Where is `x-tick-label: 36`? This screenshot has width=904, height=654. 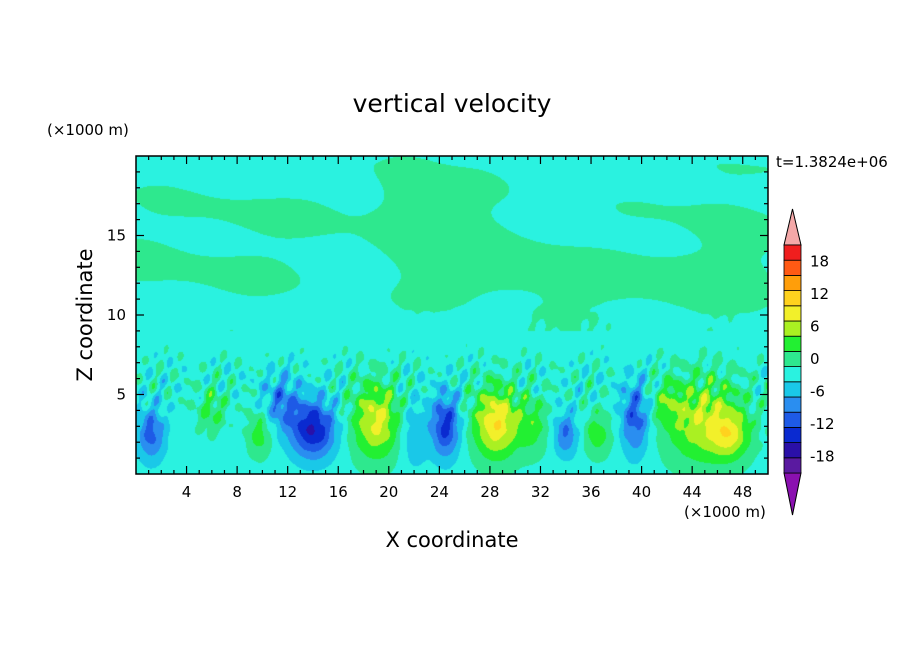 x-tick-label: 36 is located at coordinates (590, 492).